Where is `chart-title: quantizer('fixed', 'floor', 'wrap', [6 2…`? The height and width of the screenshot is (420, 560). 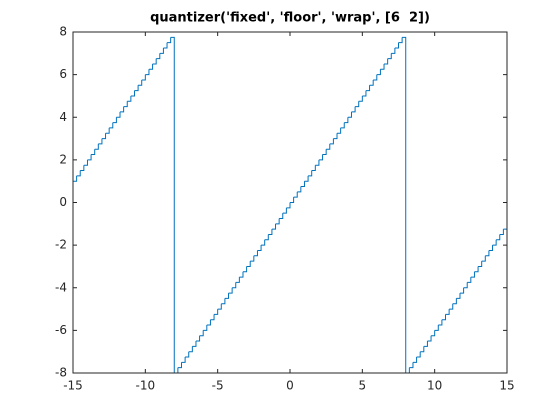 chart-title: quantizer('fixed', 'floor', 'wrap', [6 2… is located at coordinates (290, 18).